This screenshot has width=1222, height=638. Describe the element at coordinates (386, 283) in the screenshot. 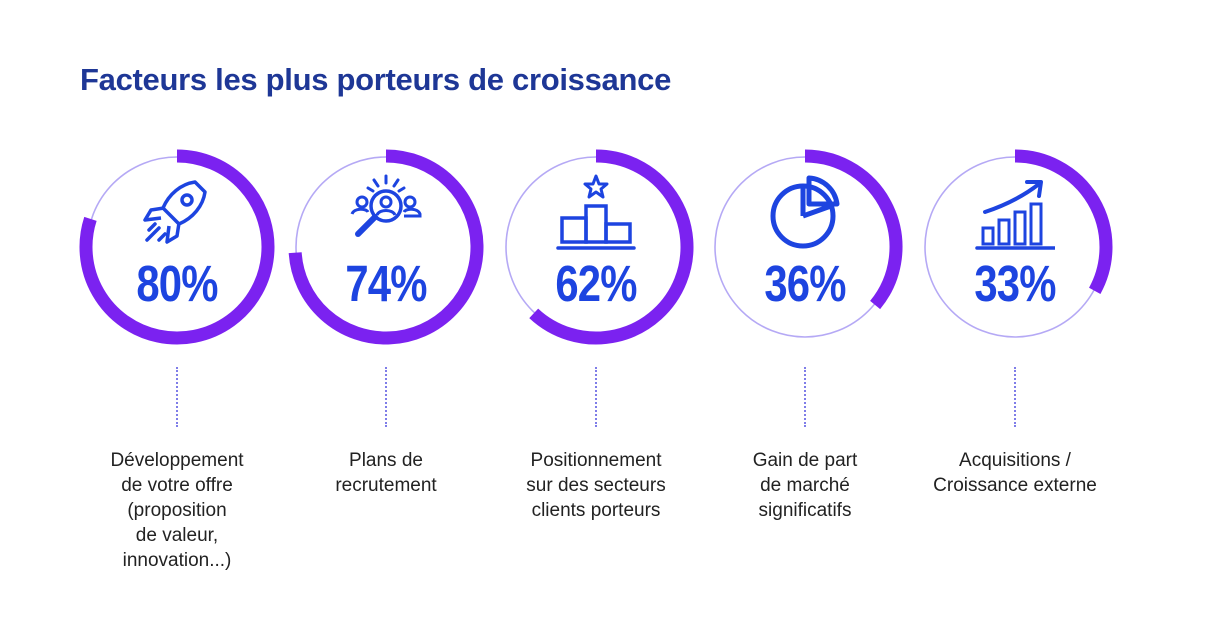

I see `gauge-value-label: 74%` at that location.